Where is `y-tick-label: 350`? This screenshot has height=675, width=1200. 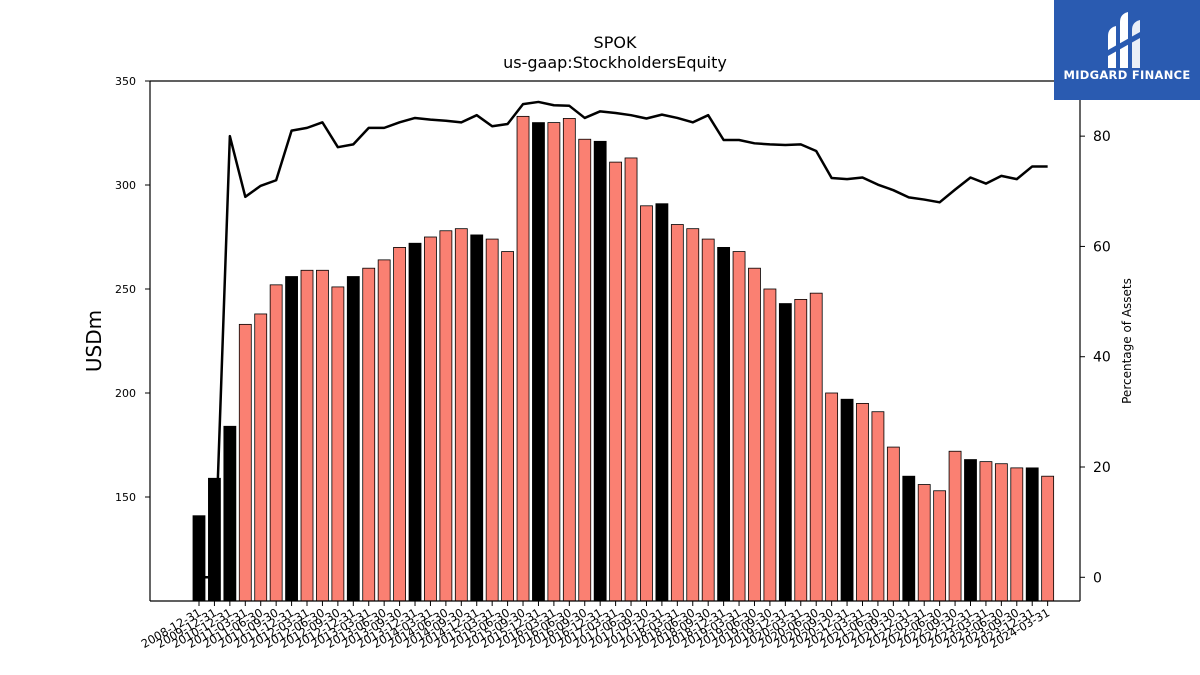 y-tick-label: 350 is located at coordinates (125, 81).